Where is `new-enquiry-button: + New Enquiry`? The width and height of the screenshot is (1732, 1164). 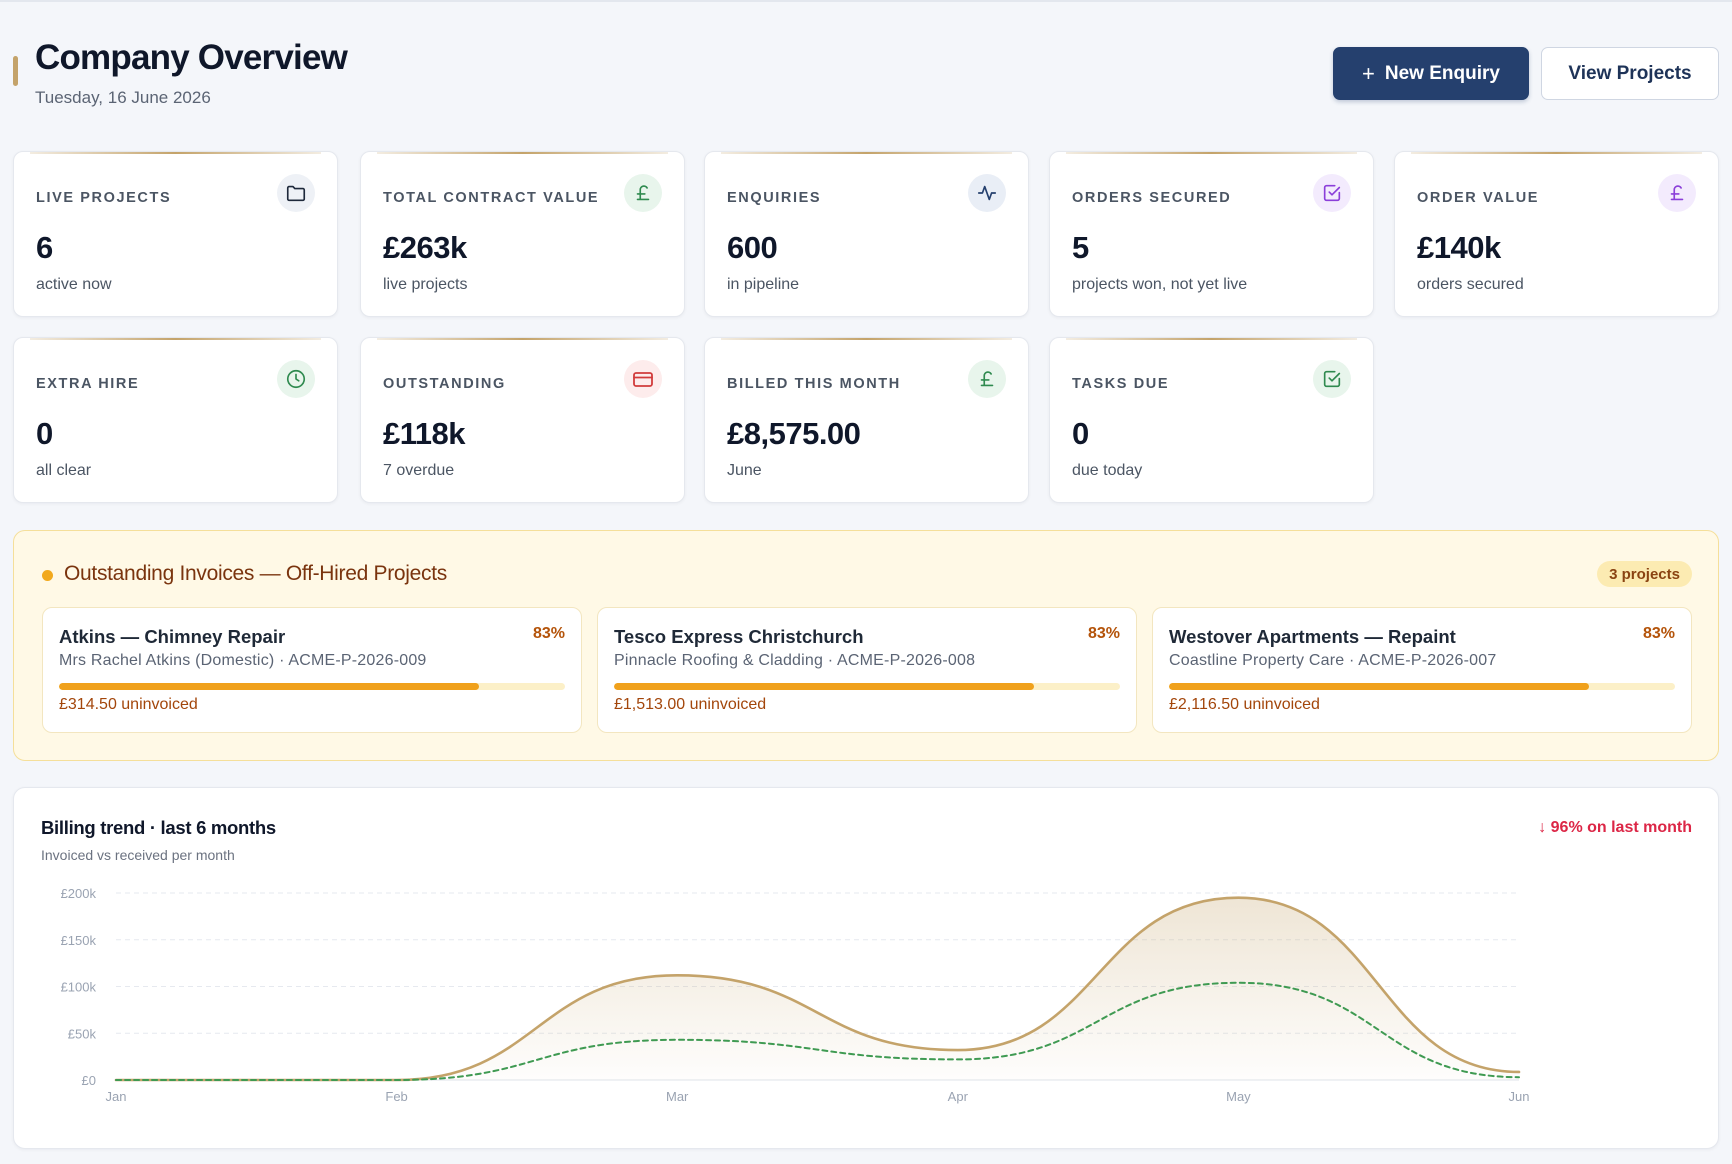 new-enquiry-button: + New Enquiry is located at coordinates (1431, 73).